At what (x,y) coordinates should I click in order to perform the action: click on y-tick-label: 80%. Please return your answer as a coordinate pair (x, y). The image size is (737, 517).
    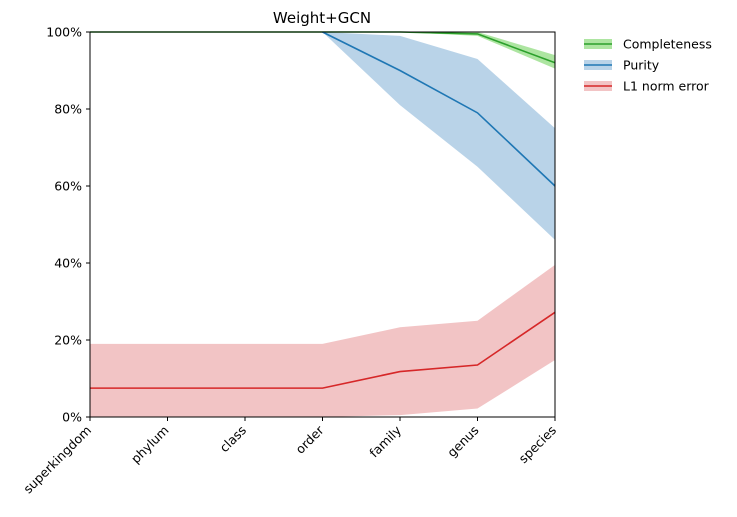
    Looking at the image, I should click on (68, 109).